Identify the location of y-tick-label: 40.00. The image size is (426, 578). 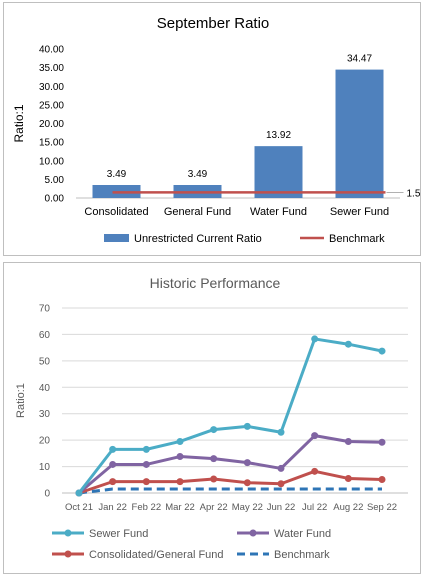
(51, 50).